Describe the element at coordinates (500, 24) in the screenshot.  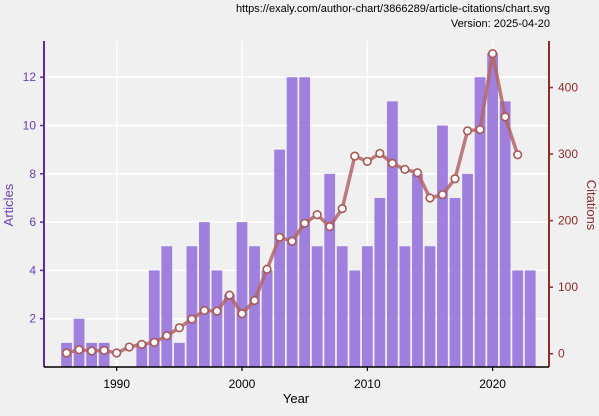
I see `chart-version: Version: 2025-04-20` at that location.